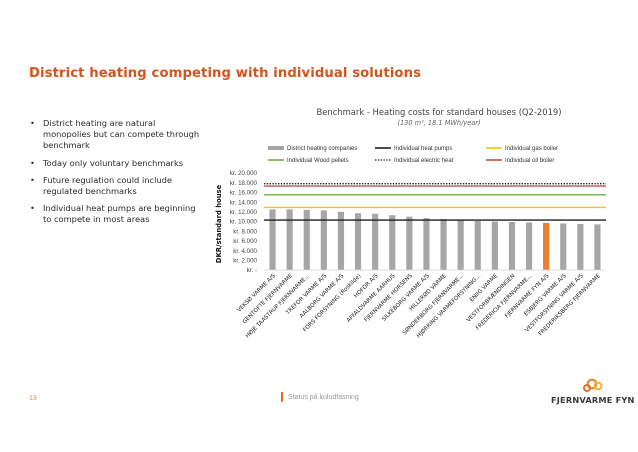 The image size is (638, 452). What do you see at coordinates (245, 251) in the screenshot?
I see `y-tick-label: kr. 4.000` at bounding box center [245, 251].